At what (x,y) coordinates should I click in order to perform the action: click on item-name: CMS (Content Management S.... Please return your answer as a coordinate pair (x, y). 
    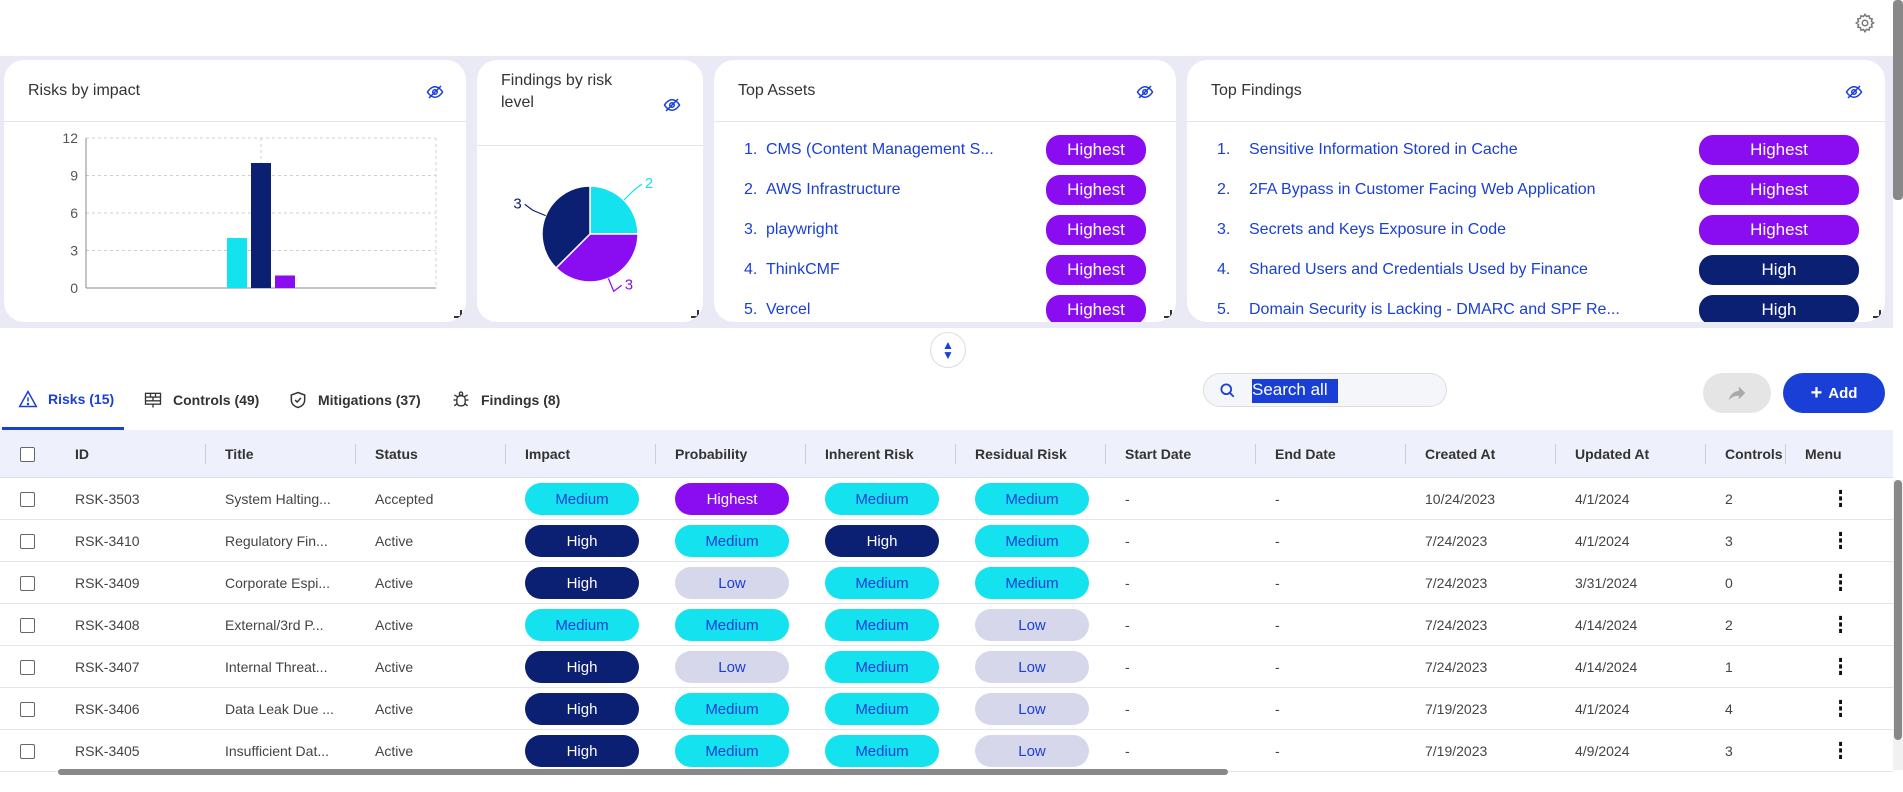
    Looking at the image, I should click on (880, 149).